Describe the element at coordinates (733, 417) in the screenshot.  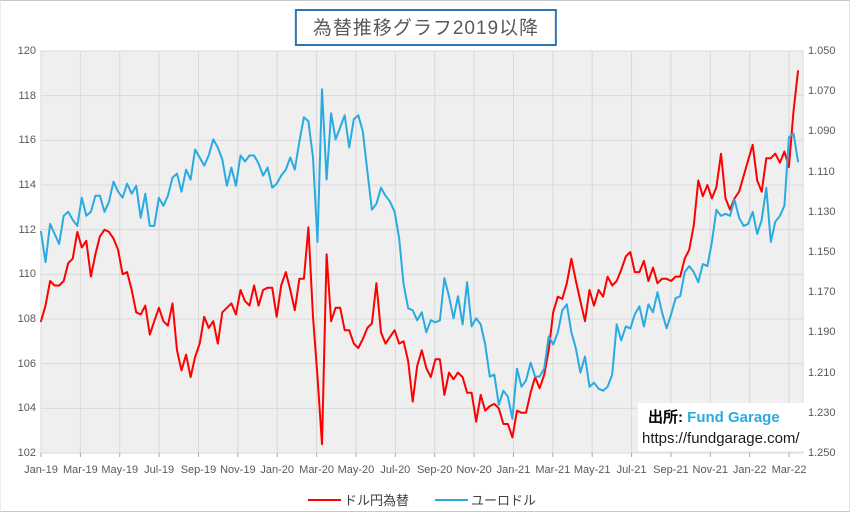
I see `source-brand: Fund Garage` at that location.